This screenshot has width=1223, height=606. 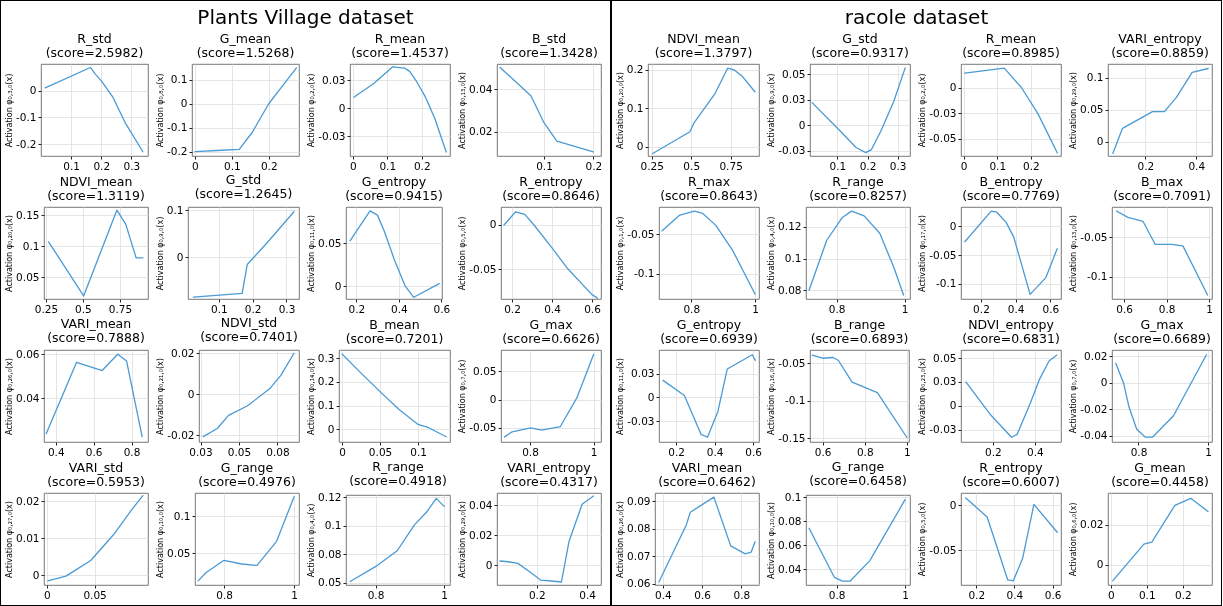 I want to click on y-tick-label: 0.06, so click(x=639, y=583).